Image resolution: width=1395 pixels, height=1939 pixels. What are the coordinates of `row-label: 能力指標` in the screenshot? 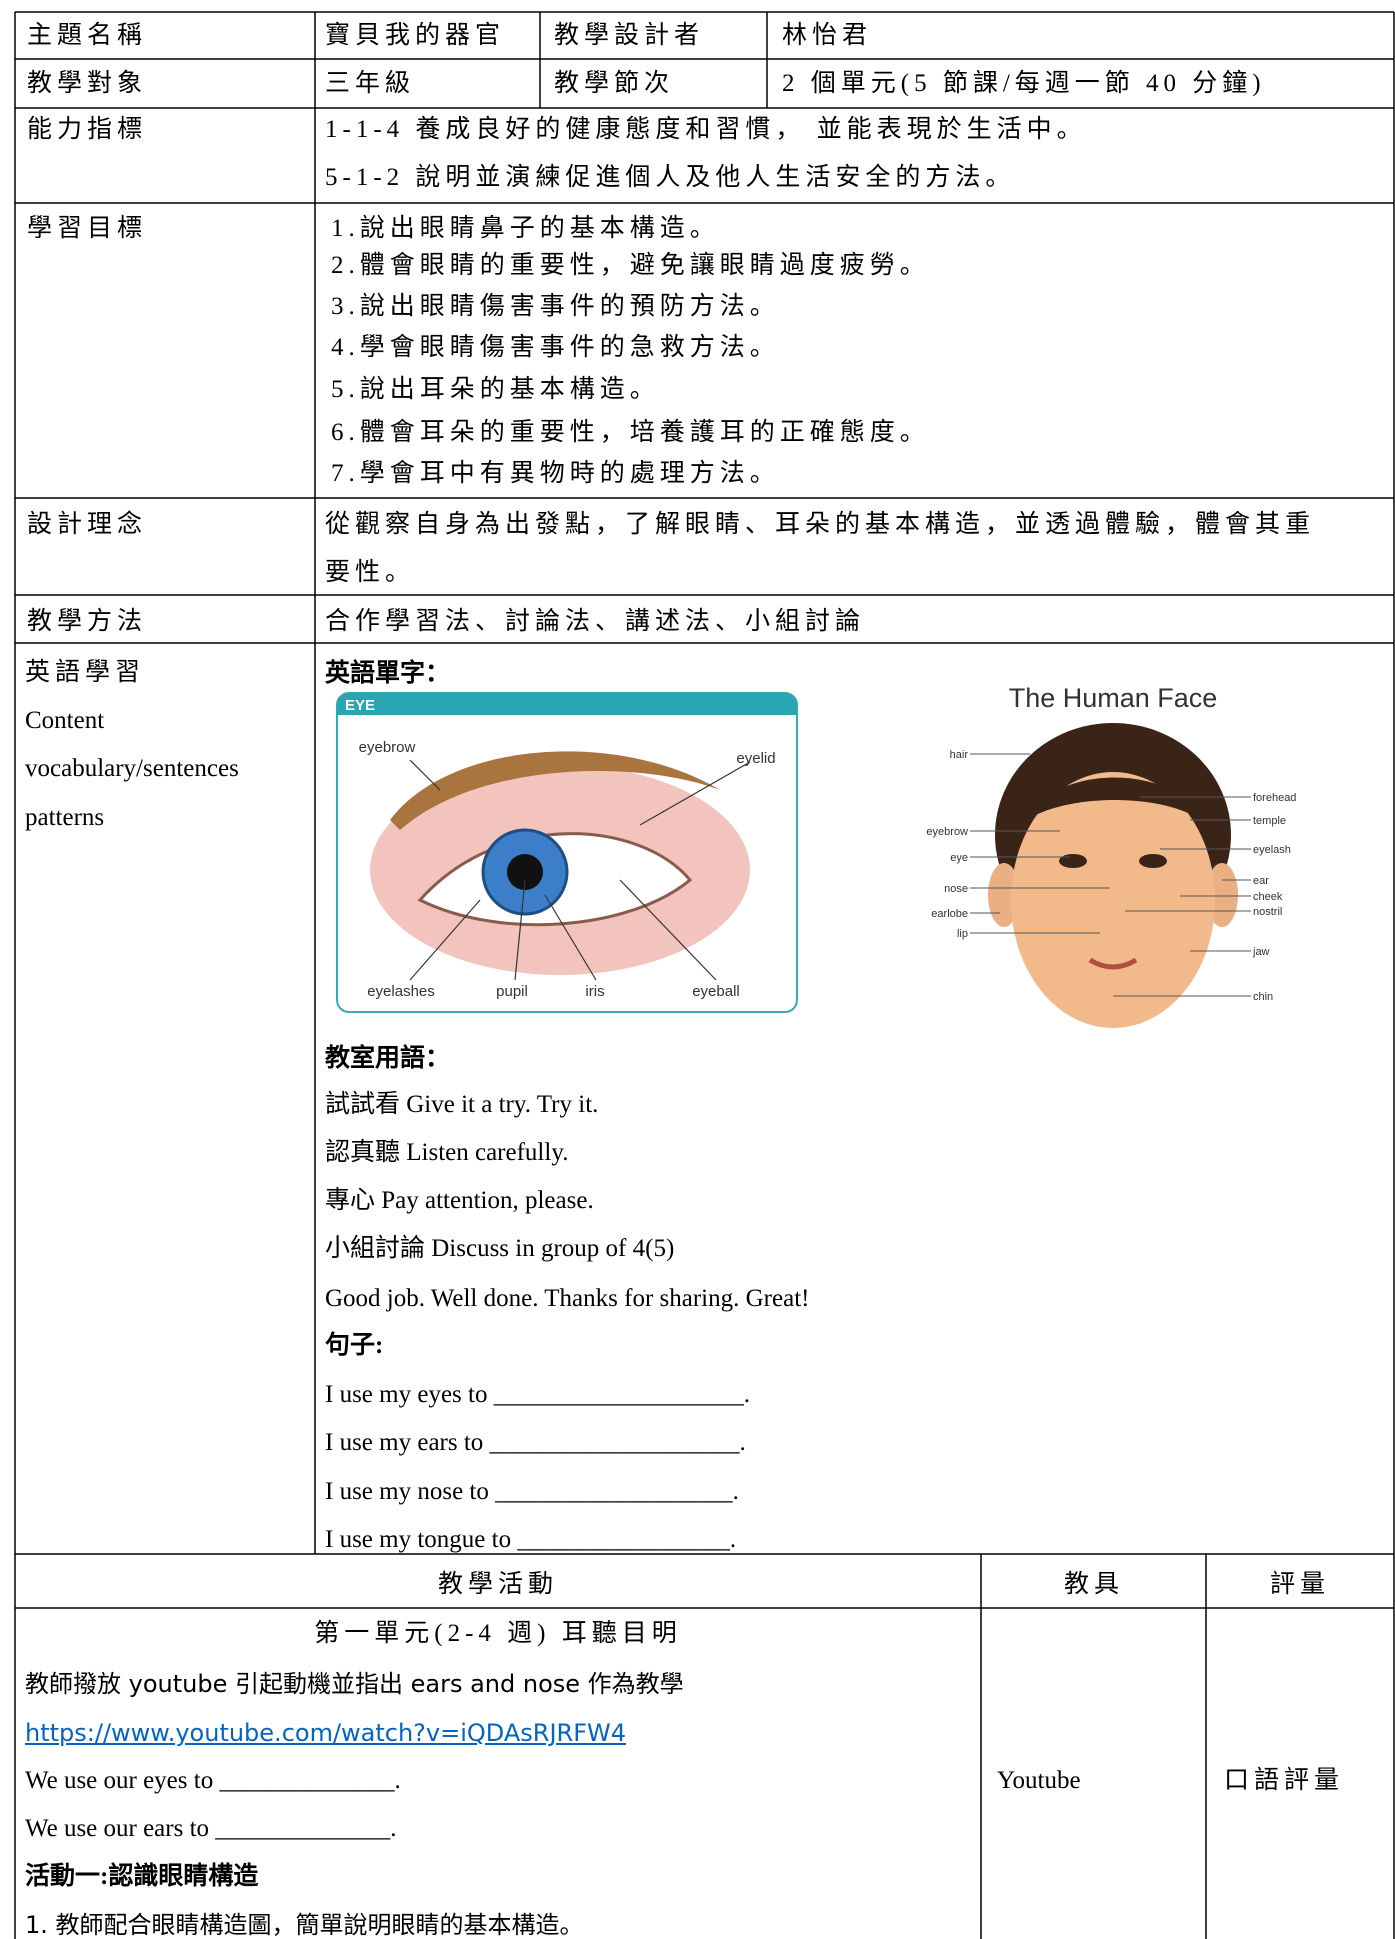 It's located at (87, 129).